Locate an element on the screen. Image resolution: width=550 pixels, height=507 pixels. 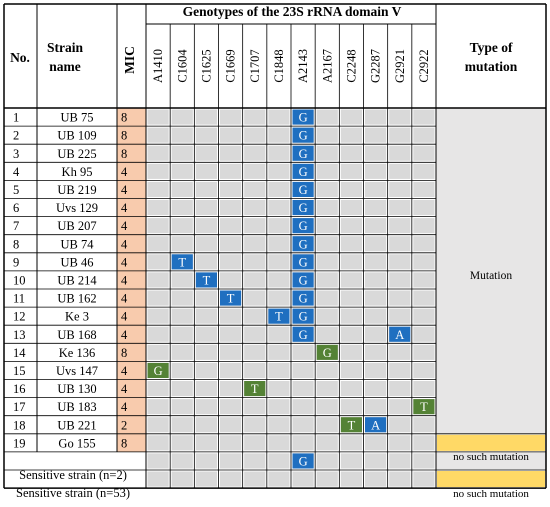
row-no: 8 is located at coordinates (16, 244).